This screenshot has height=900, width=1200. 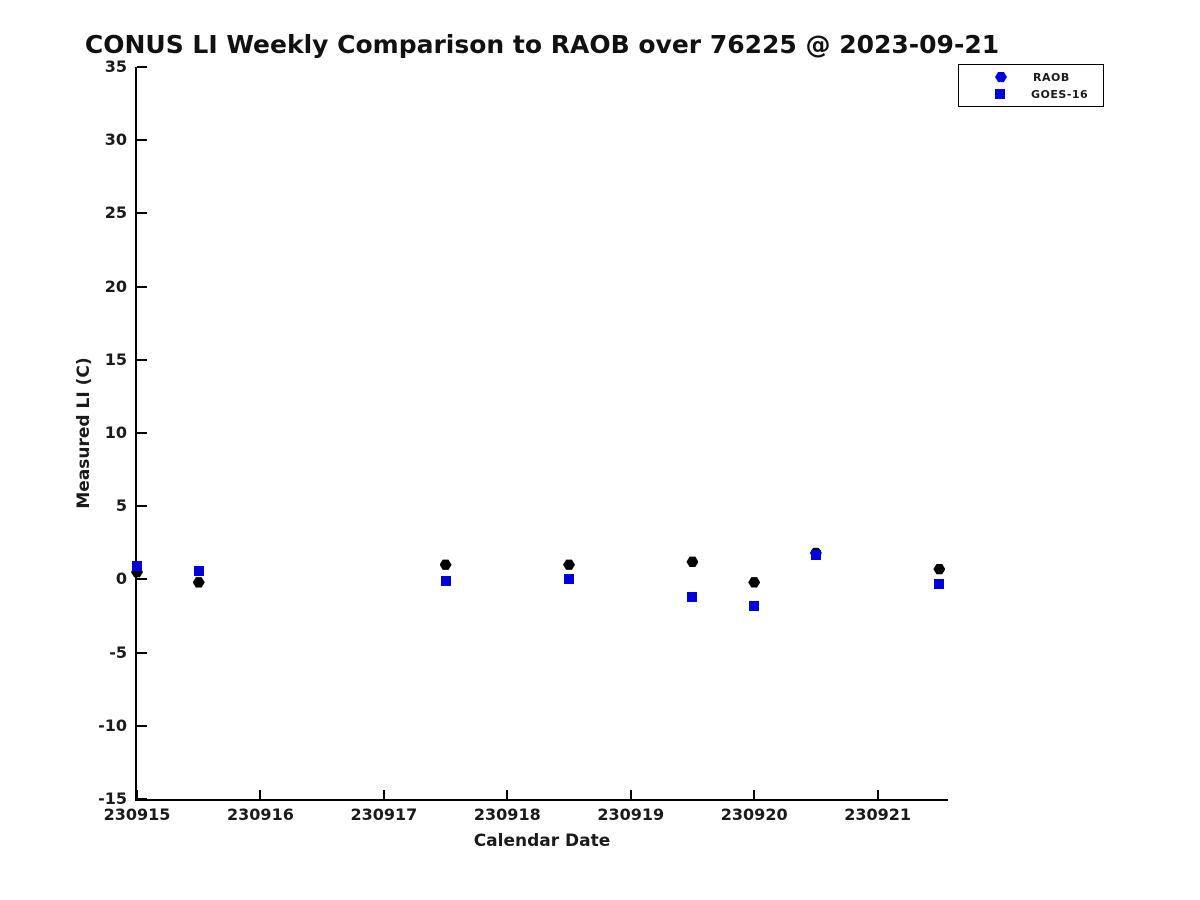 I want to click on x-tick-label: 230916, so click(x=260, y=814).